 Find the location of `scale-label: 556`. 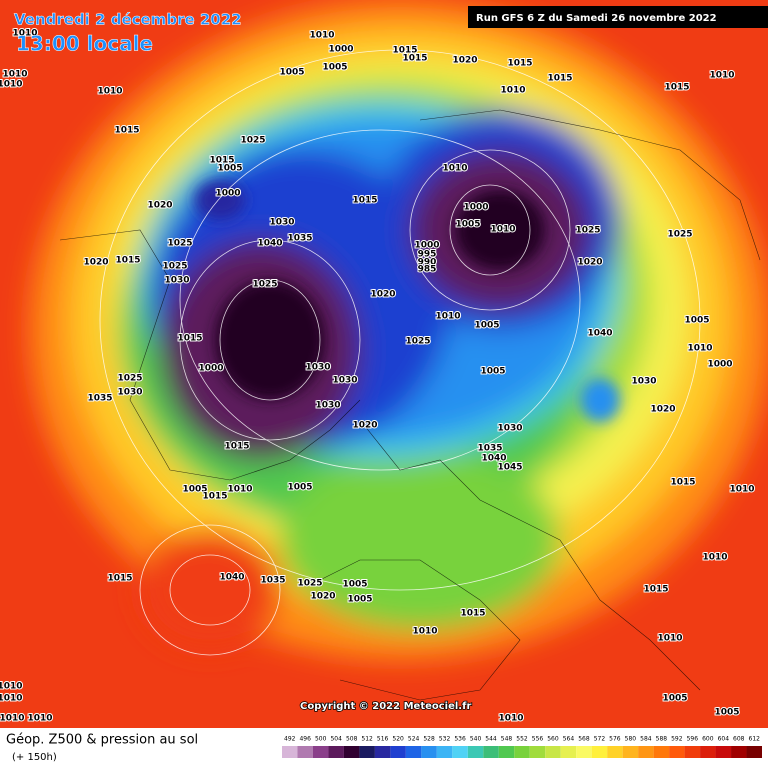

scale-label: 556 is located at coordinates (538, 739).